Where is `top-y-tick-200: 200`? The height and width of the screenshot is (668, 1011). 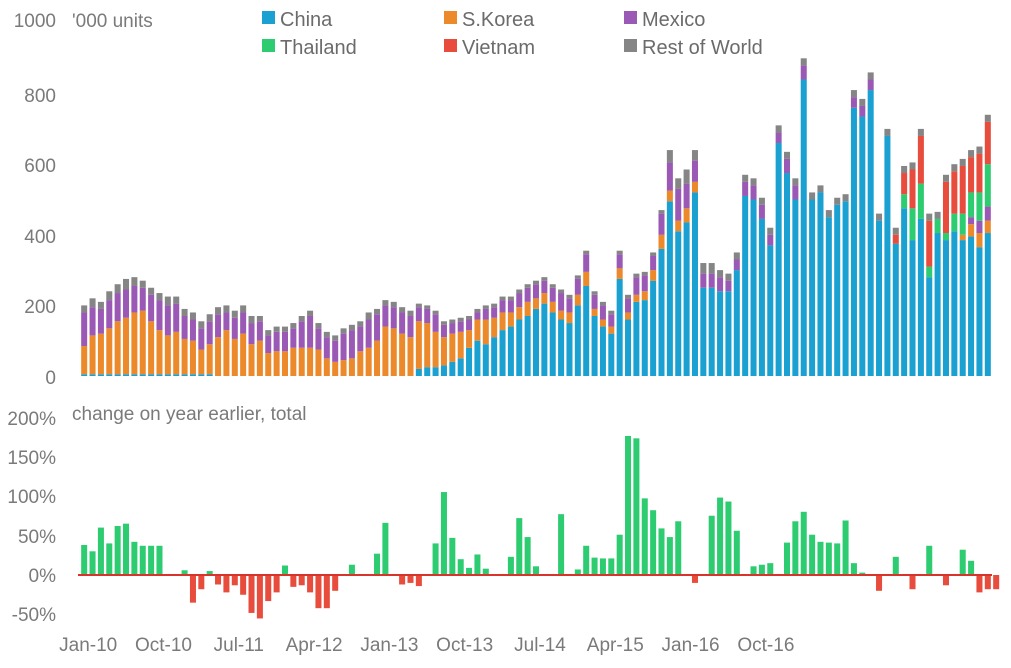
top-y-tick-200: 200 is located at coordinates (40, 307).